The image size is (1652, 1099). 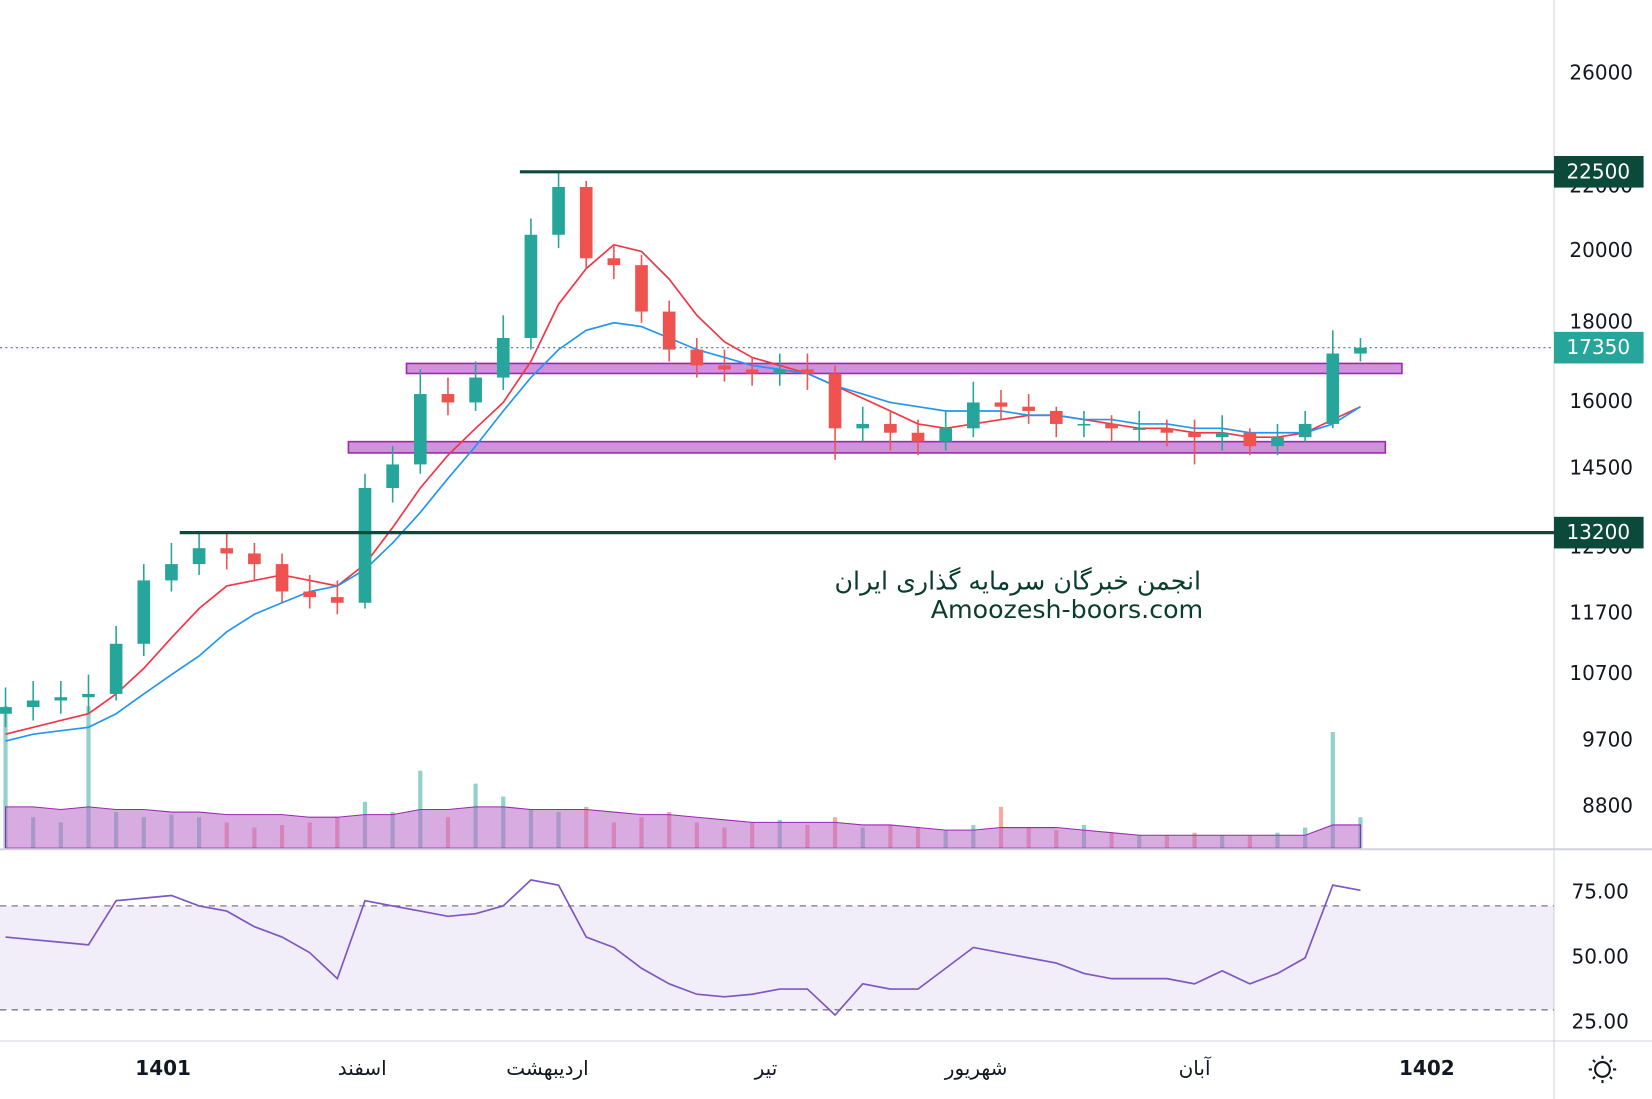 I want to click on price-tick-label: 14500, so click(x=1601, y=468).